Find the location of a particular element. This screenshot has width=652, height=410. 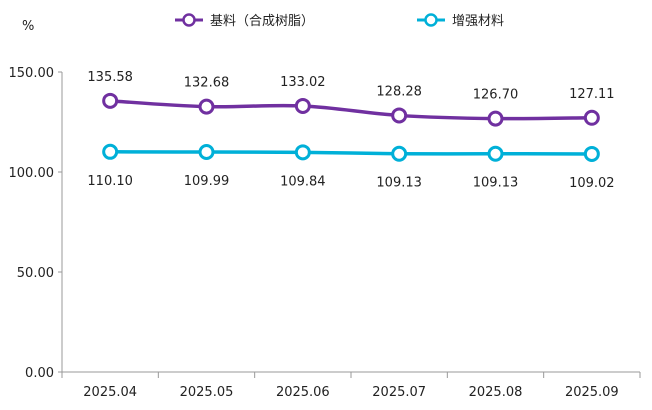

legend-item-series-1: 基料（合成树脂） is located at coordinates (244, 21).